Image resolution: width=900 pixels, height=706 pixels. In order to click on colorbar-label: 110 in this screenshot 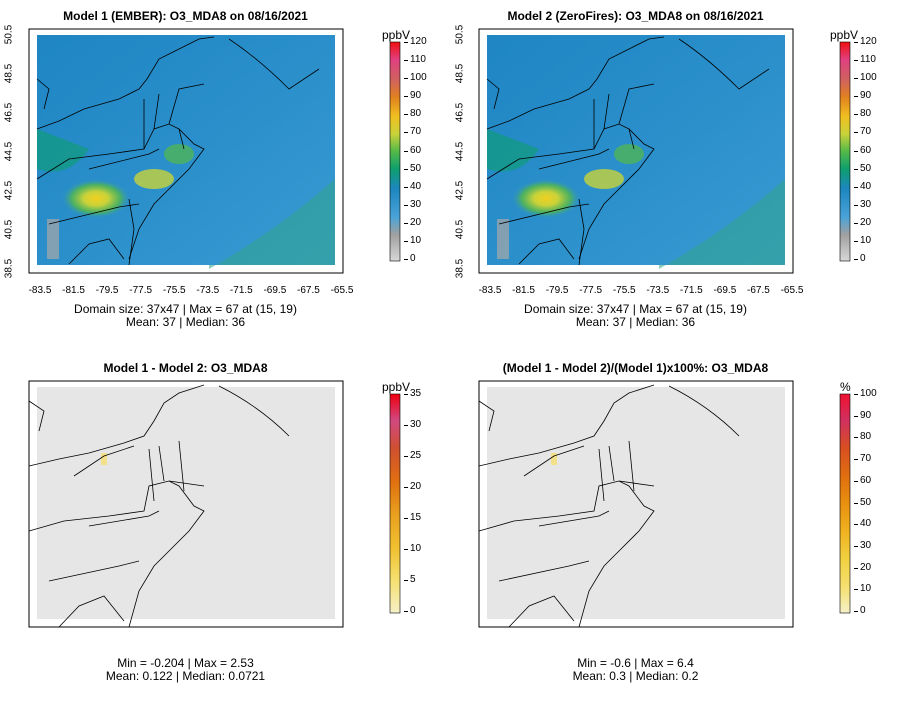, I will do `click(868, 60)`.